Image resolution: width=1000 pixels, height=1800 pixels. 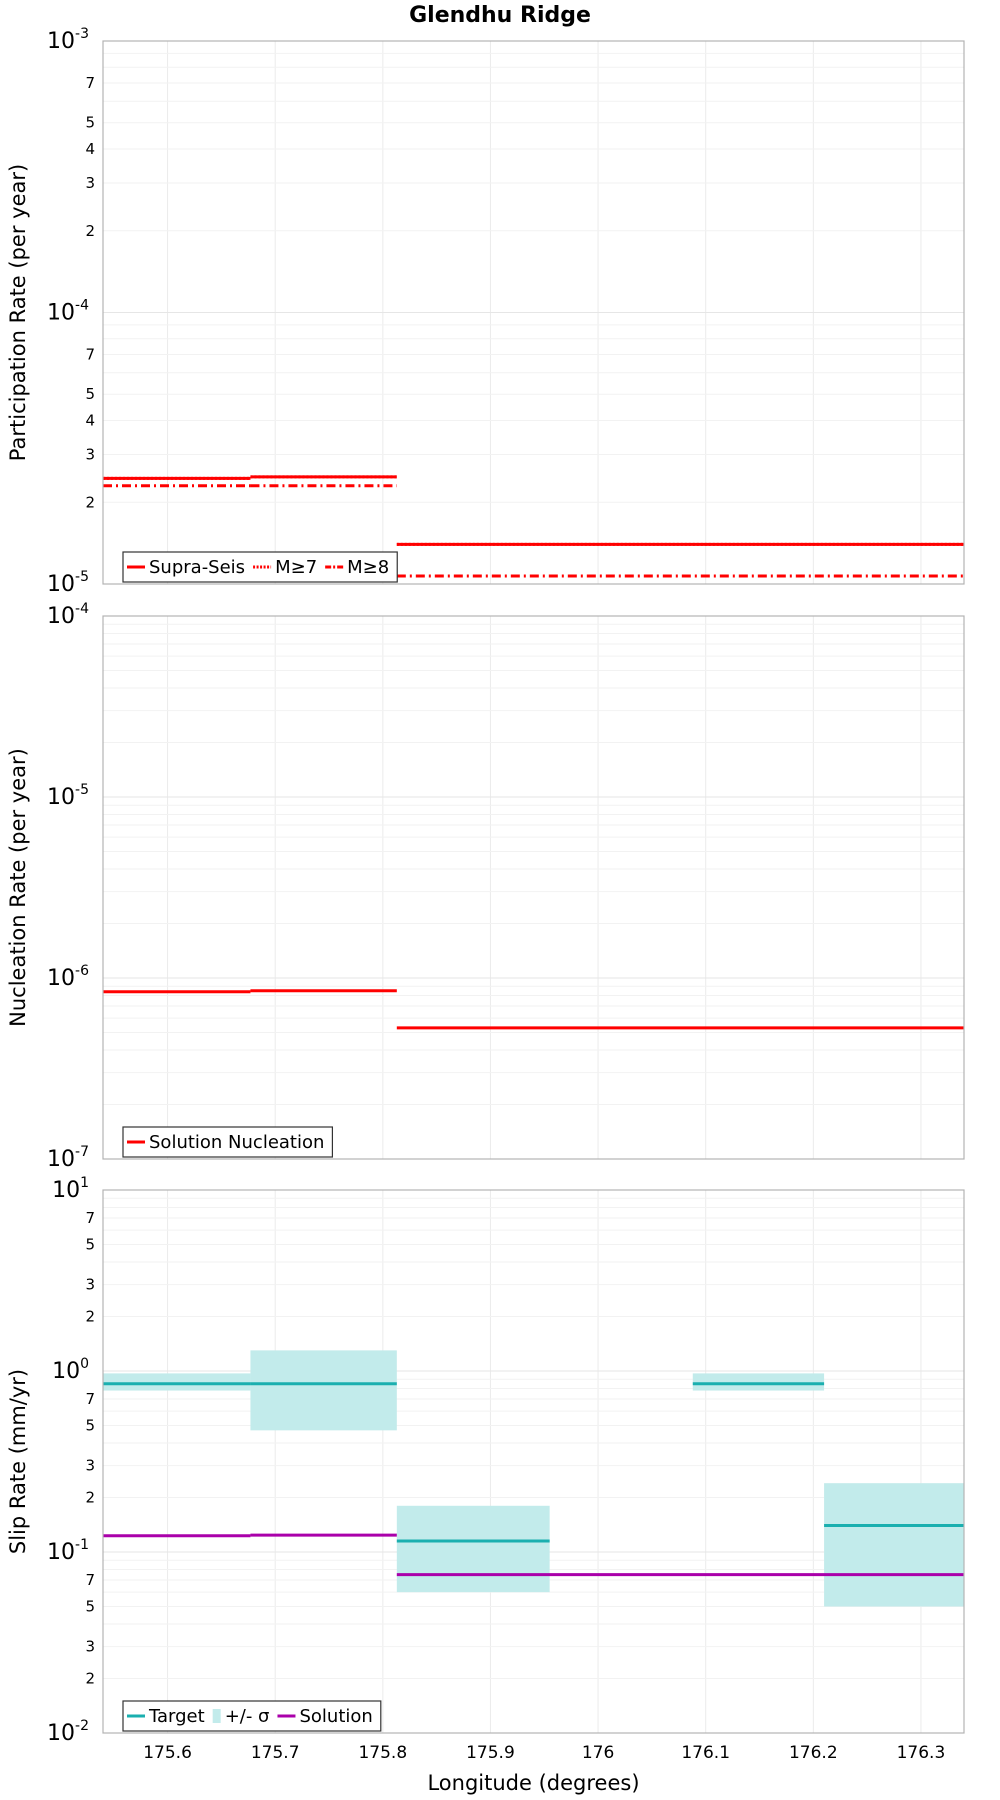 I want to click on x-tick-label: 176.3, so click(x=921, y=1753).